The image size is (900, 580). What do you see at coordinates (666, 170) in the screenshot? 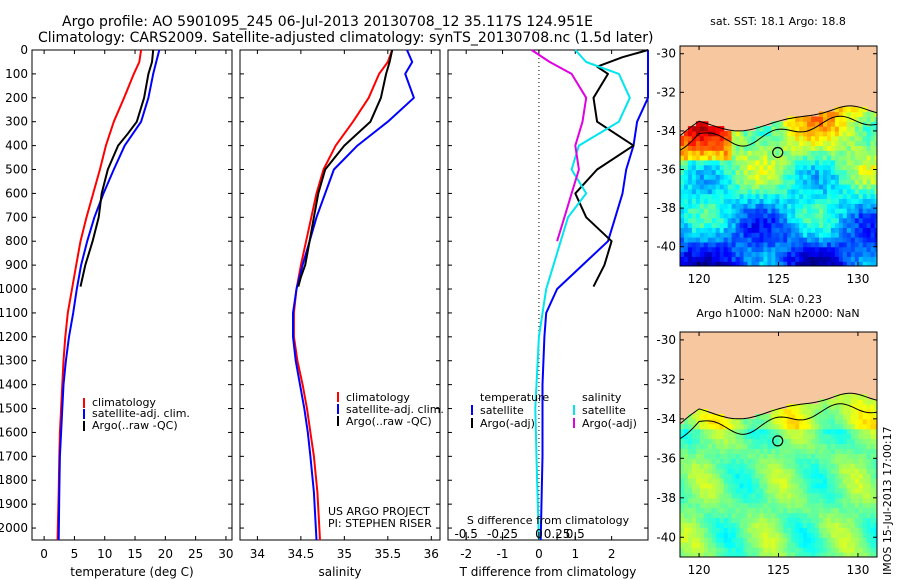
I see `map1-ytick-label: -36` at bounding box center [666, 170].